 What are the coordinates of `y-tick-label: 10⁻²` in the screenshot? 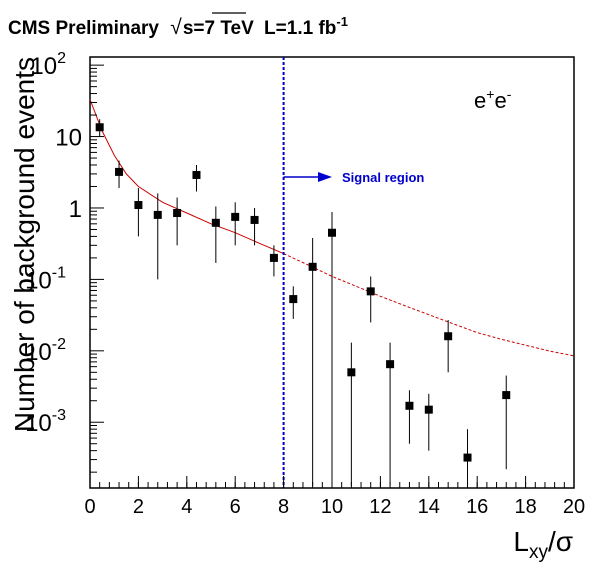 It's located at (45, 351).